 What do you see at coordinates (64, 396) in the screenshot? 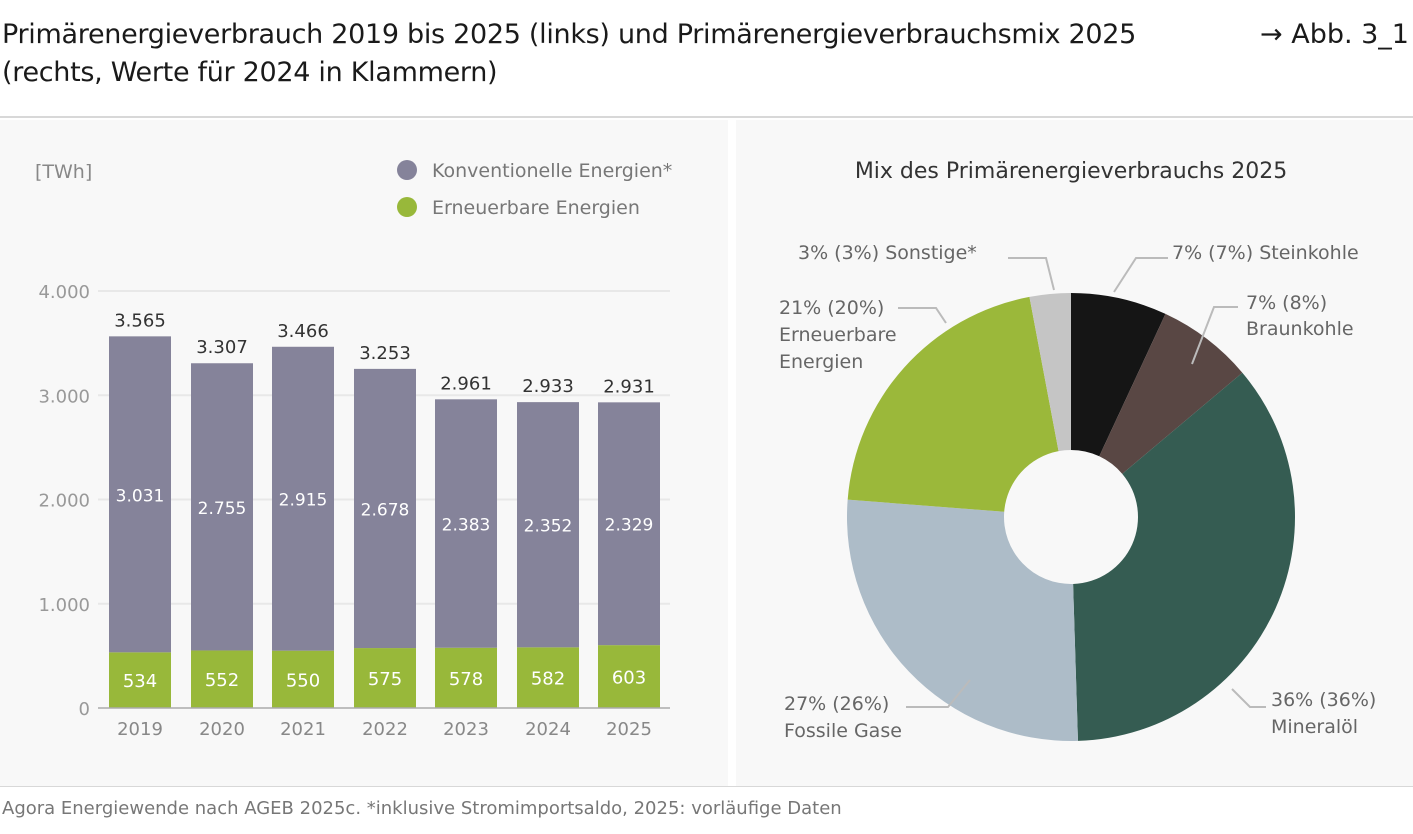
I see `y-tick-label: 3.000` at bounding box center [64, 396].